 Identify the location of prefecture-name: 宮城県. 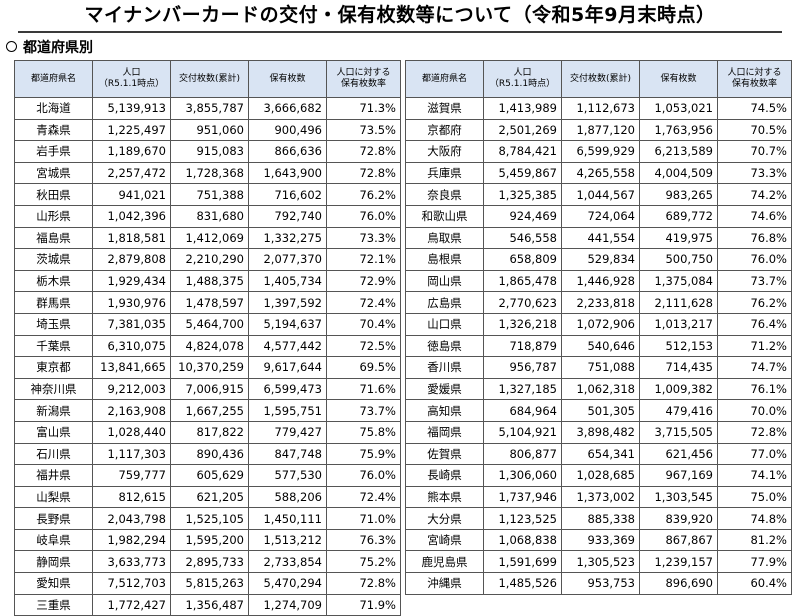
(53, 173).